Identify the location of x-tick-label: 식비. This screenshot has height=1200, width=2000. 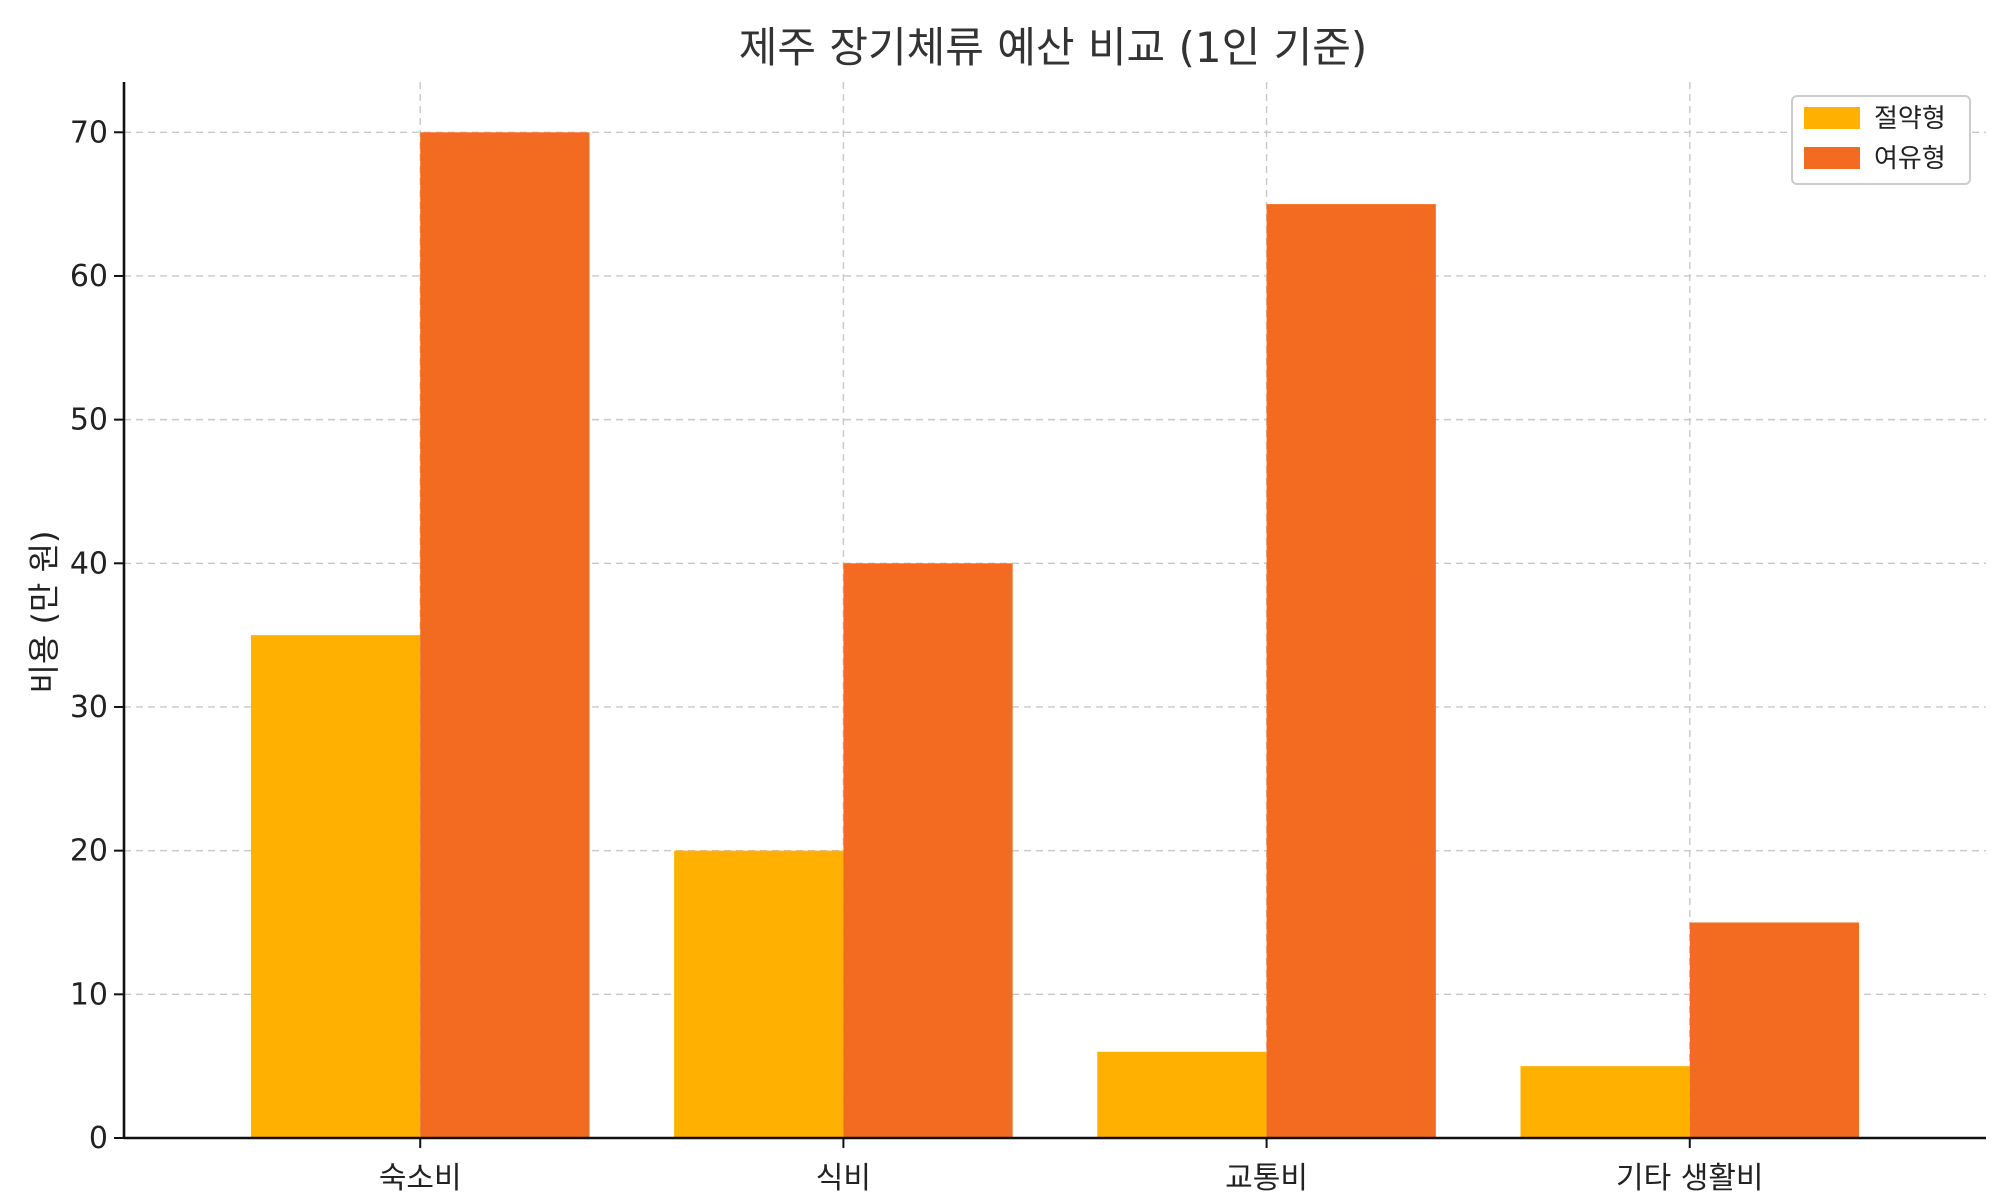
(843, 1178).